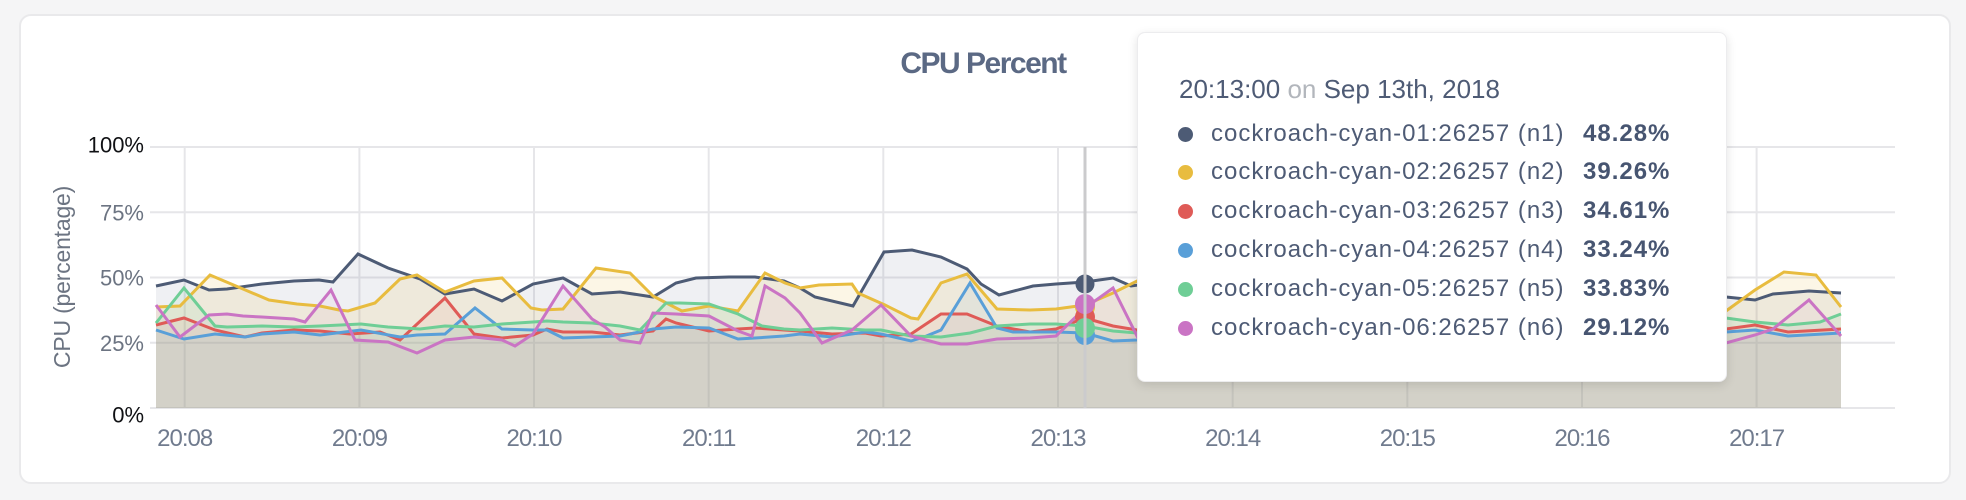 The image size is (1966, 500). What do you see at coordinates (1757, 438) in the screenshot?
I see `svg-text: 20:17` at bounding box center [1757, 438].